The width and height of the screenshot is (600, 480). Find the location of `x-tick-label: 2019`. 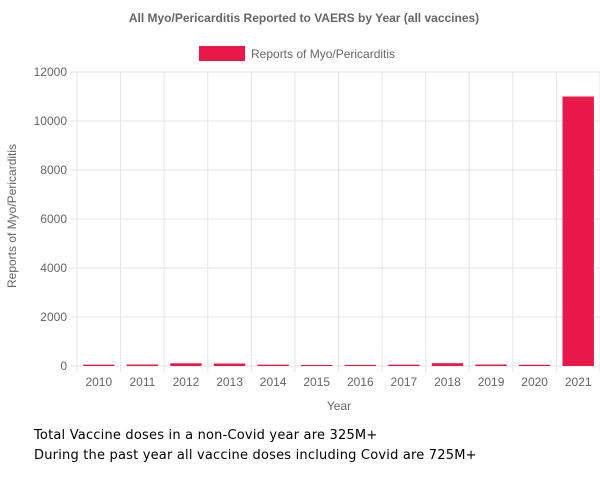

x-tick-label: 2019 is located at coordinates (491, 382).